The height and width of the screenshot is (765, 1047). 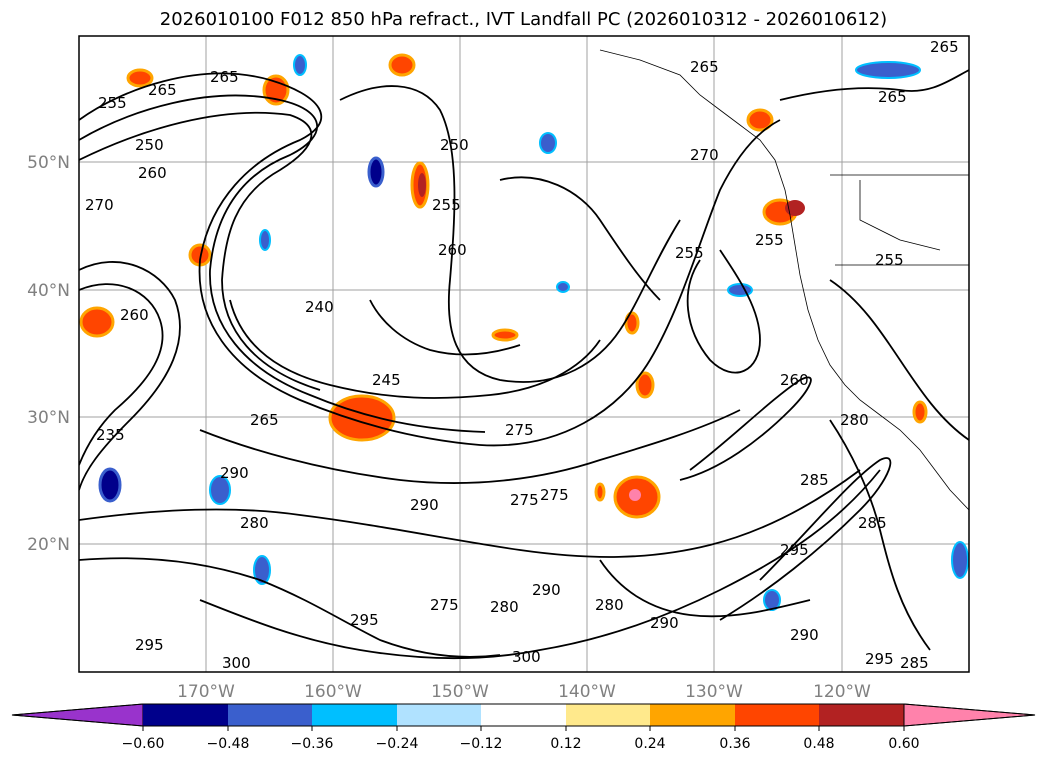 What do you see at coordinates (969, 715) in the screenshot?
I see `colorbar-extend-right` at bounding box center [969, 715].